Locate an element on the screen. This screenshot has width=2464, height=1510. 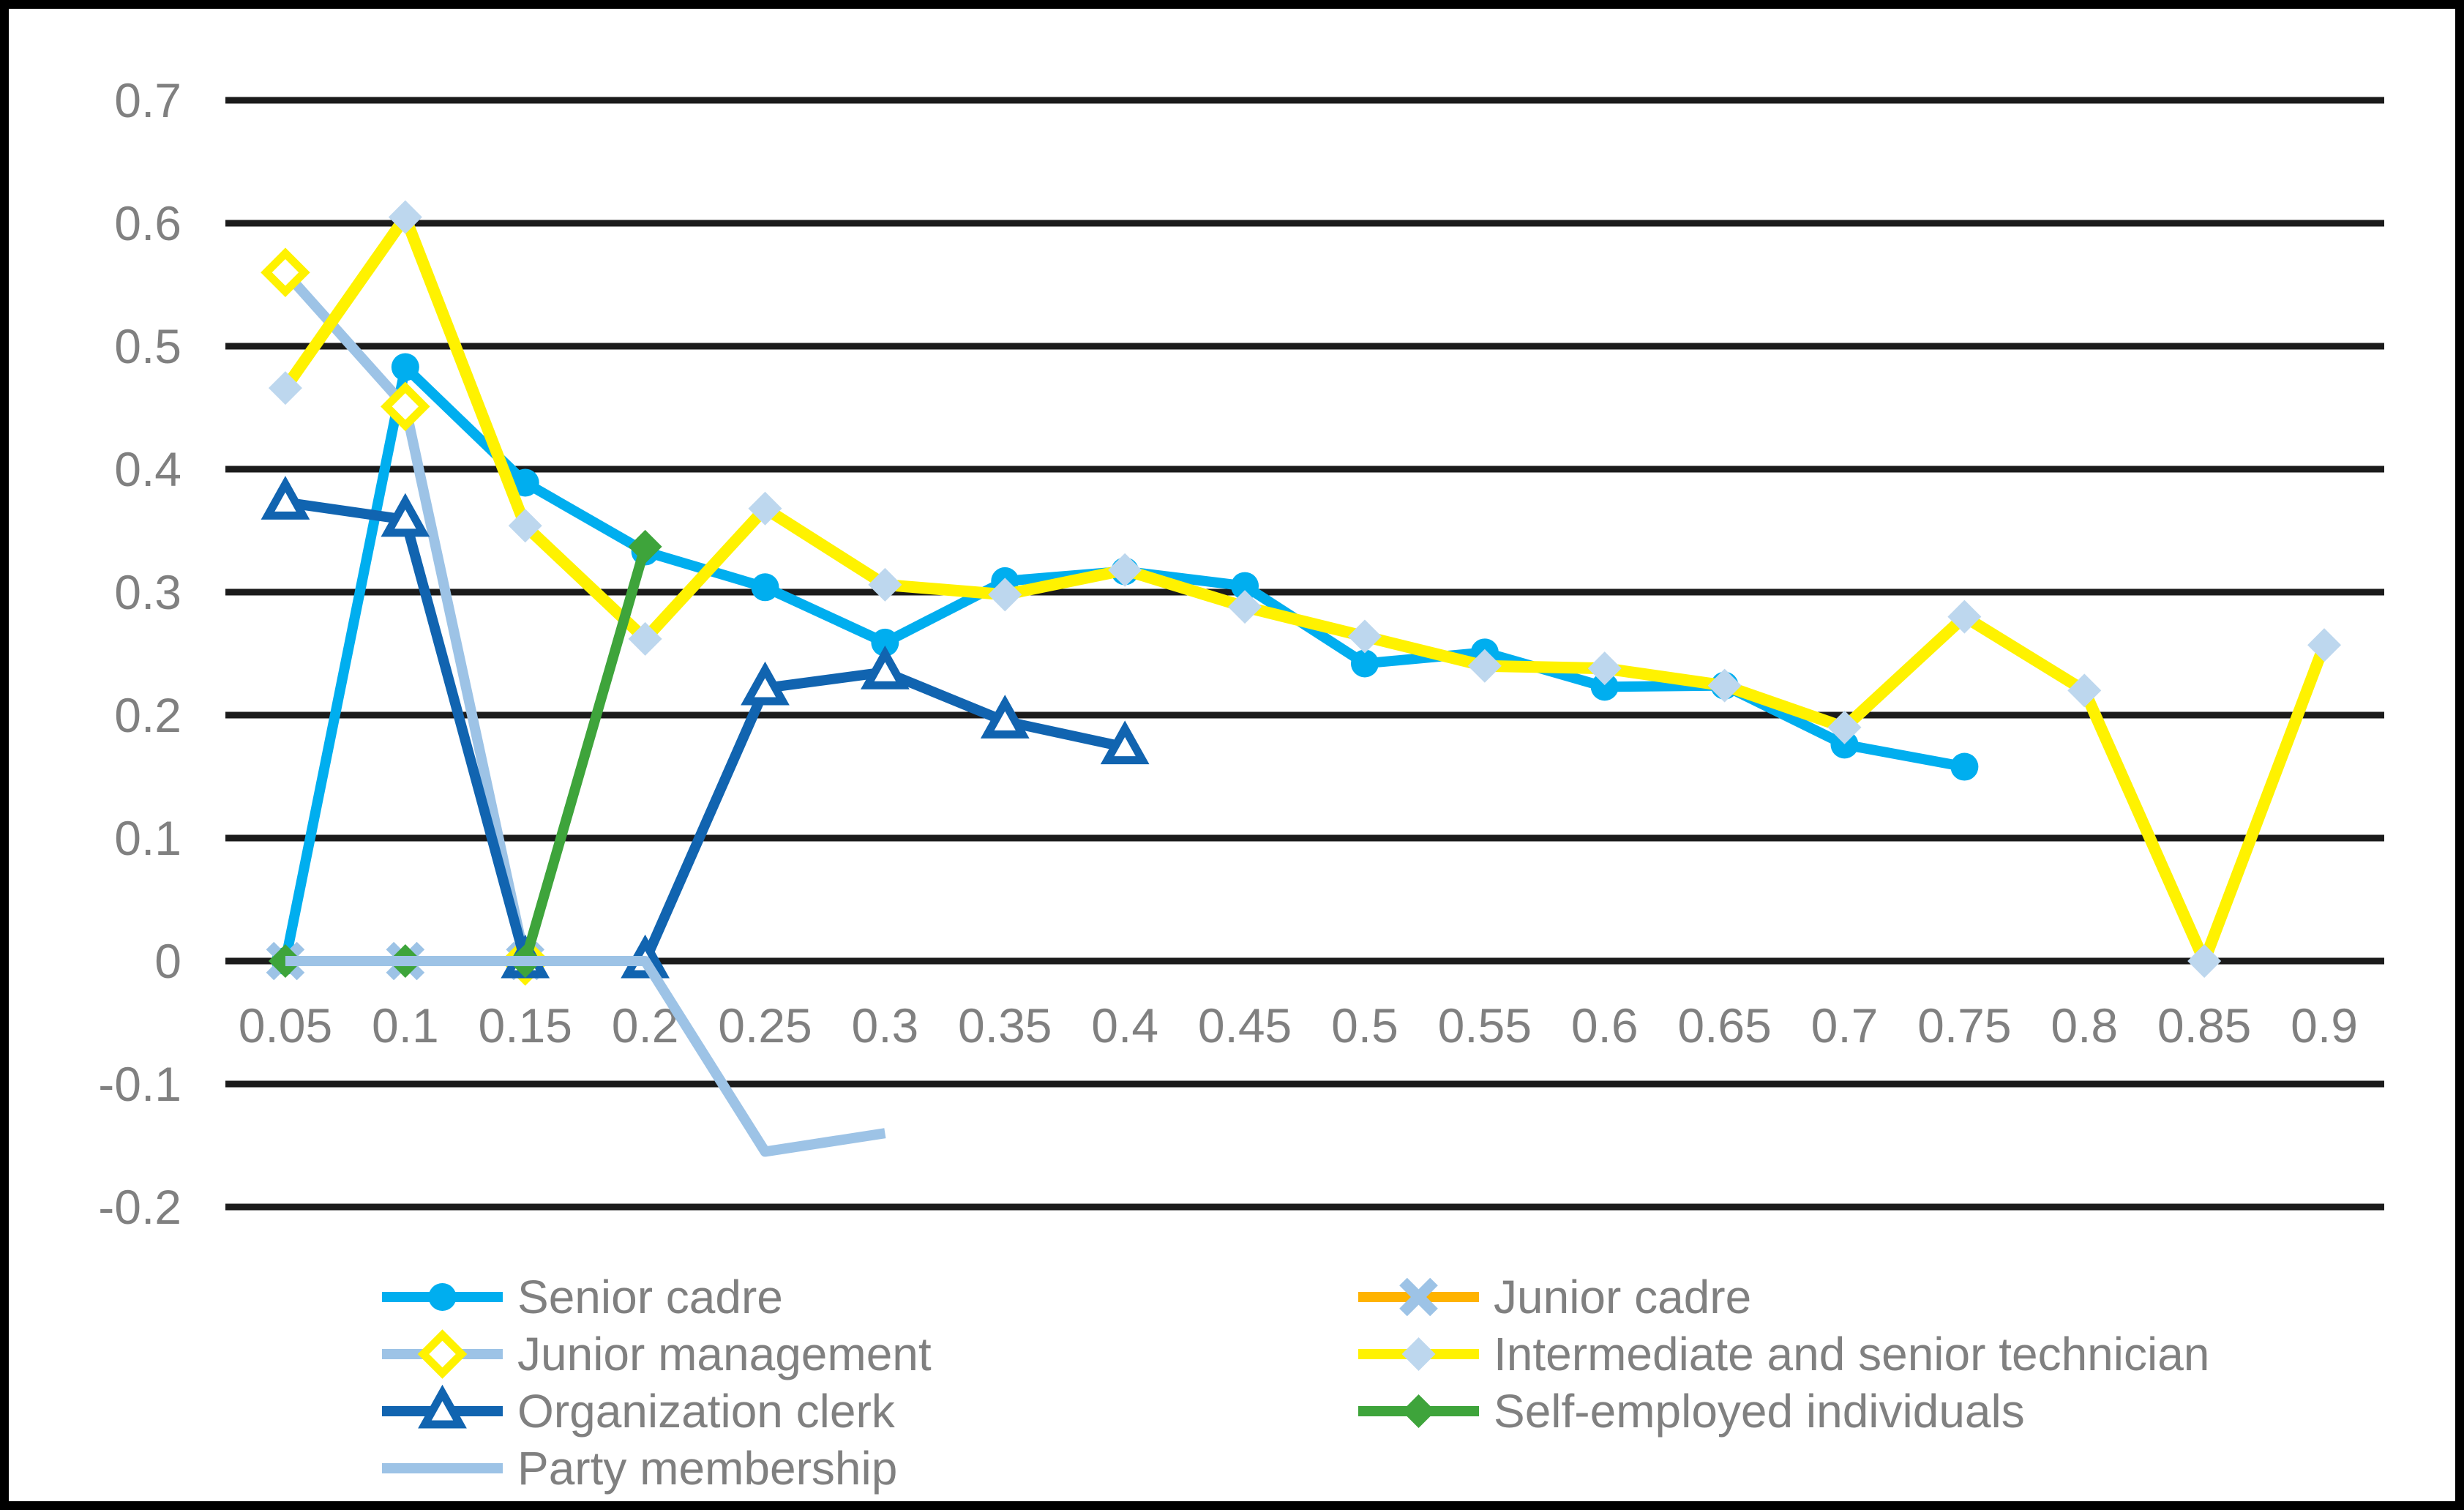
legend-marker-junior-management is located at coordinates (442, 1354).